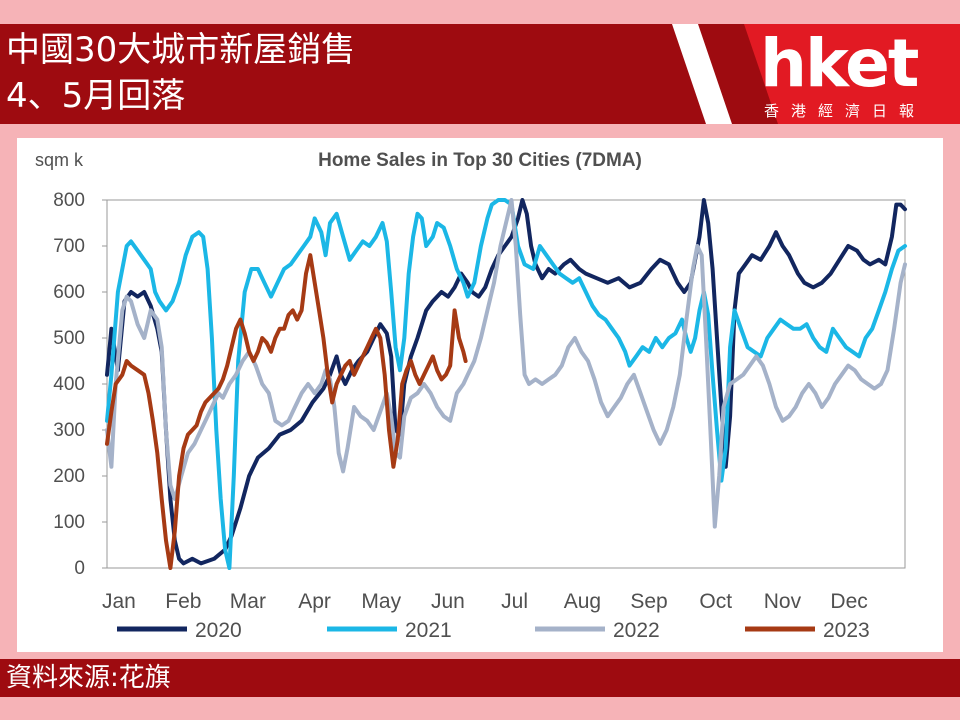 This screenshot has width=960, height=720. What do you see at coordinates (69, 430) in the screenshot?
I see `y-tick-label: 300` at bounding box center [69, 430].